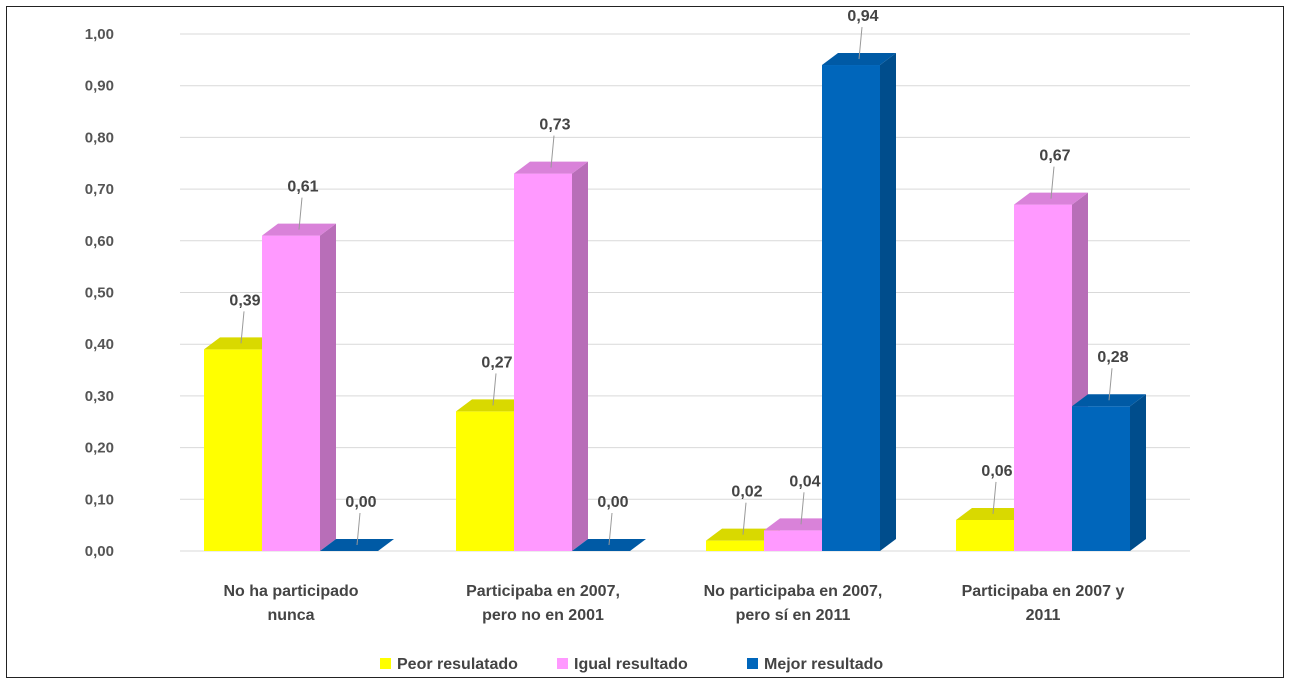  What do you see at coordinates (496, 362) in the screenshot?
I see `data-label: 0,27` at bounding box center [496, 362].